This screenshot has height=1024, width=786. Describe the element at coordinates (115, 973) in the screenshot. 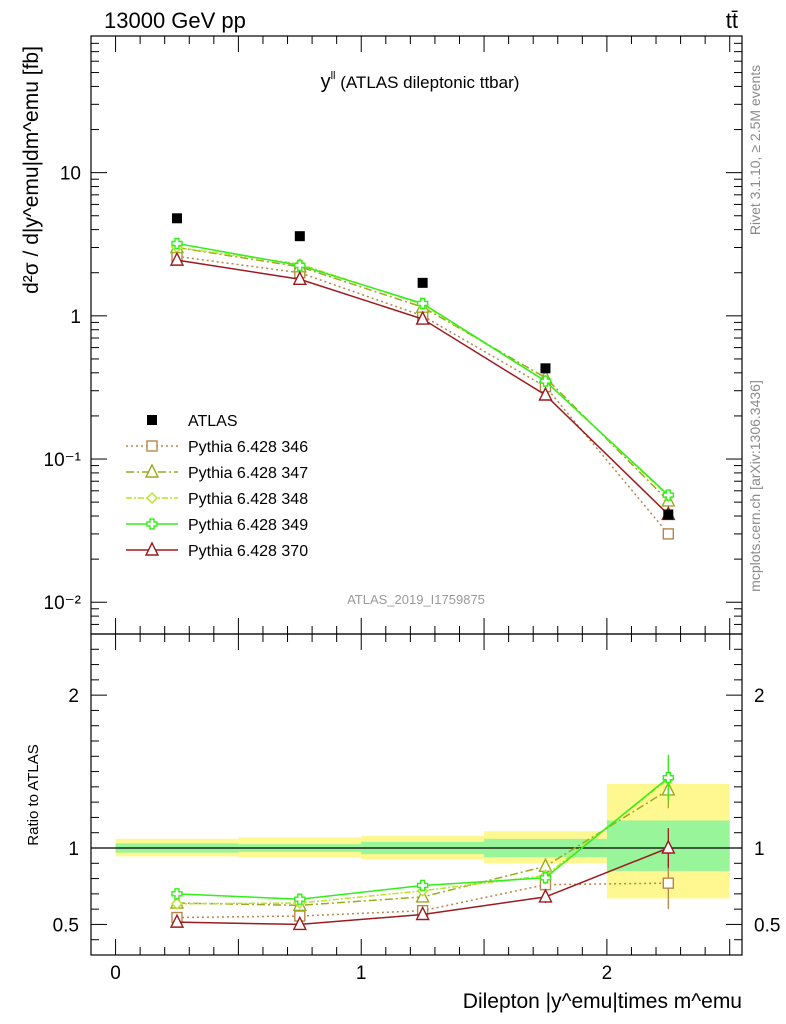

I see `x-tick-label: 0` at that location.